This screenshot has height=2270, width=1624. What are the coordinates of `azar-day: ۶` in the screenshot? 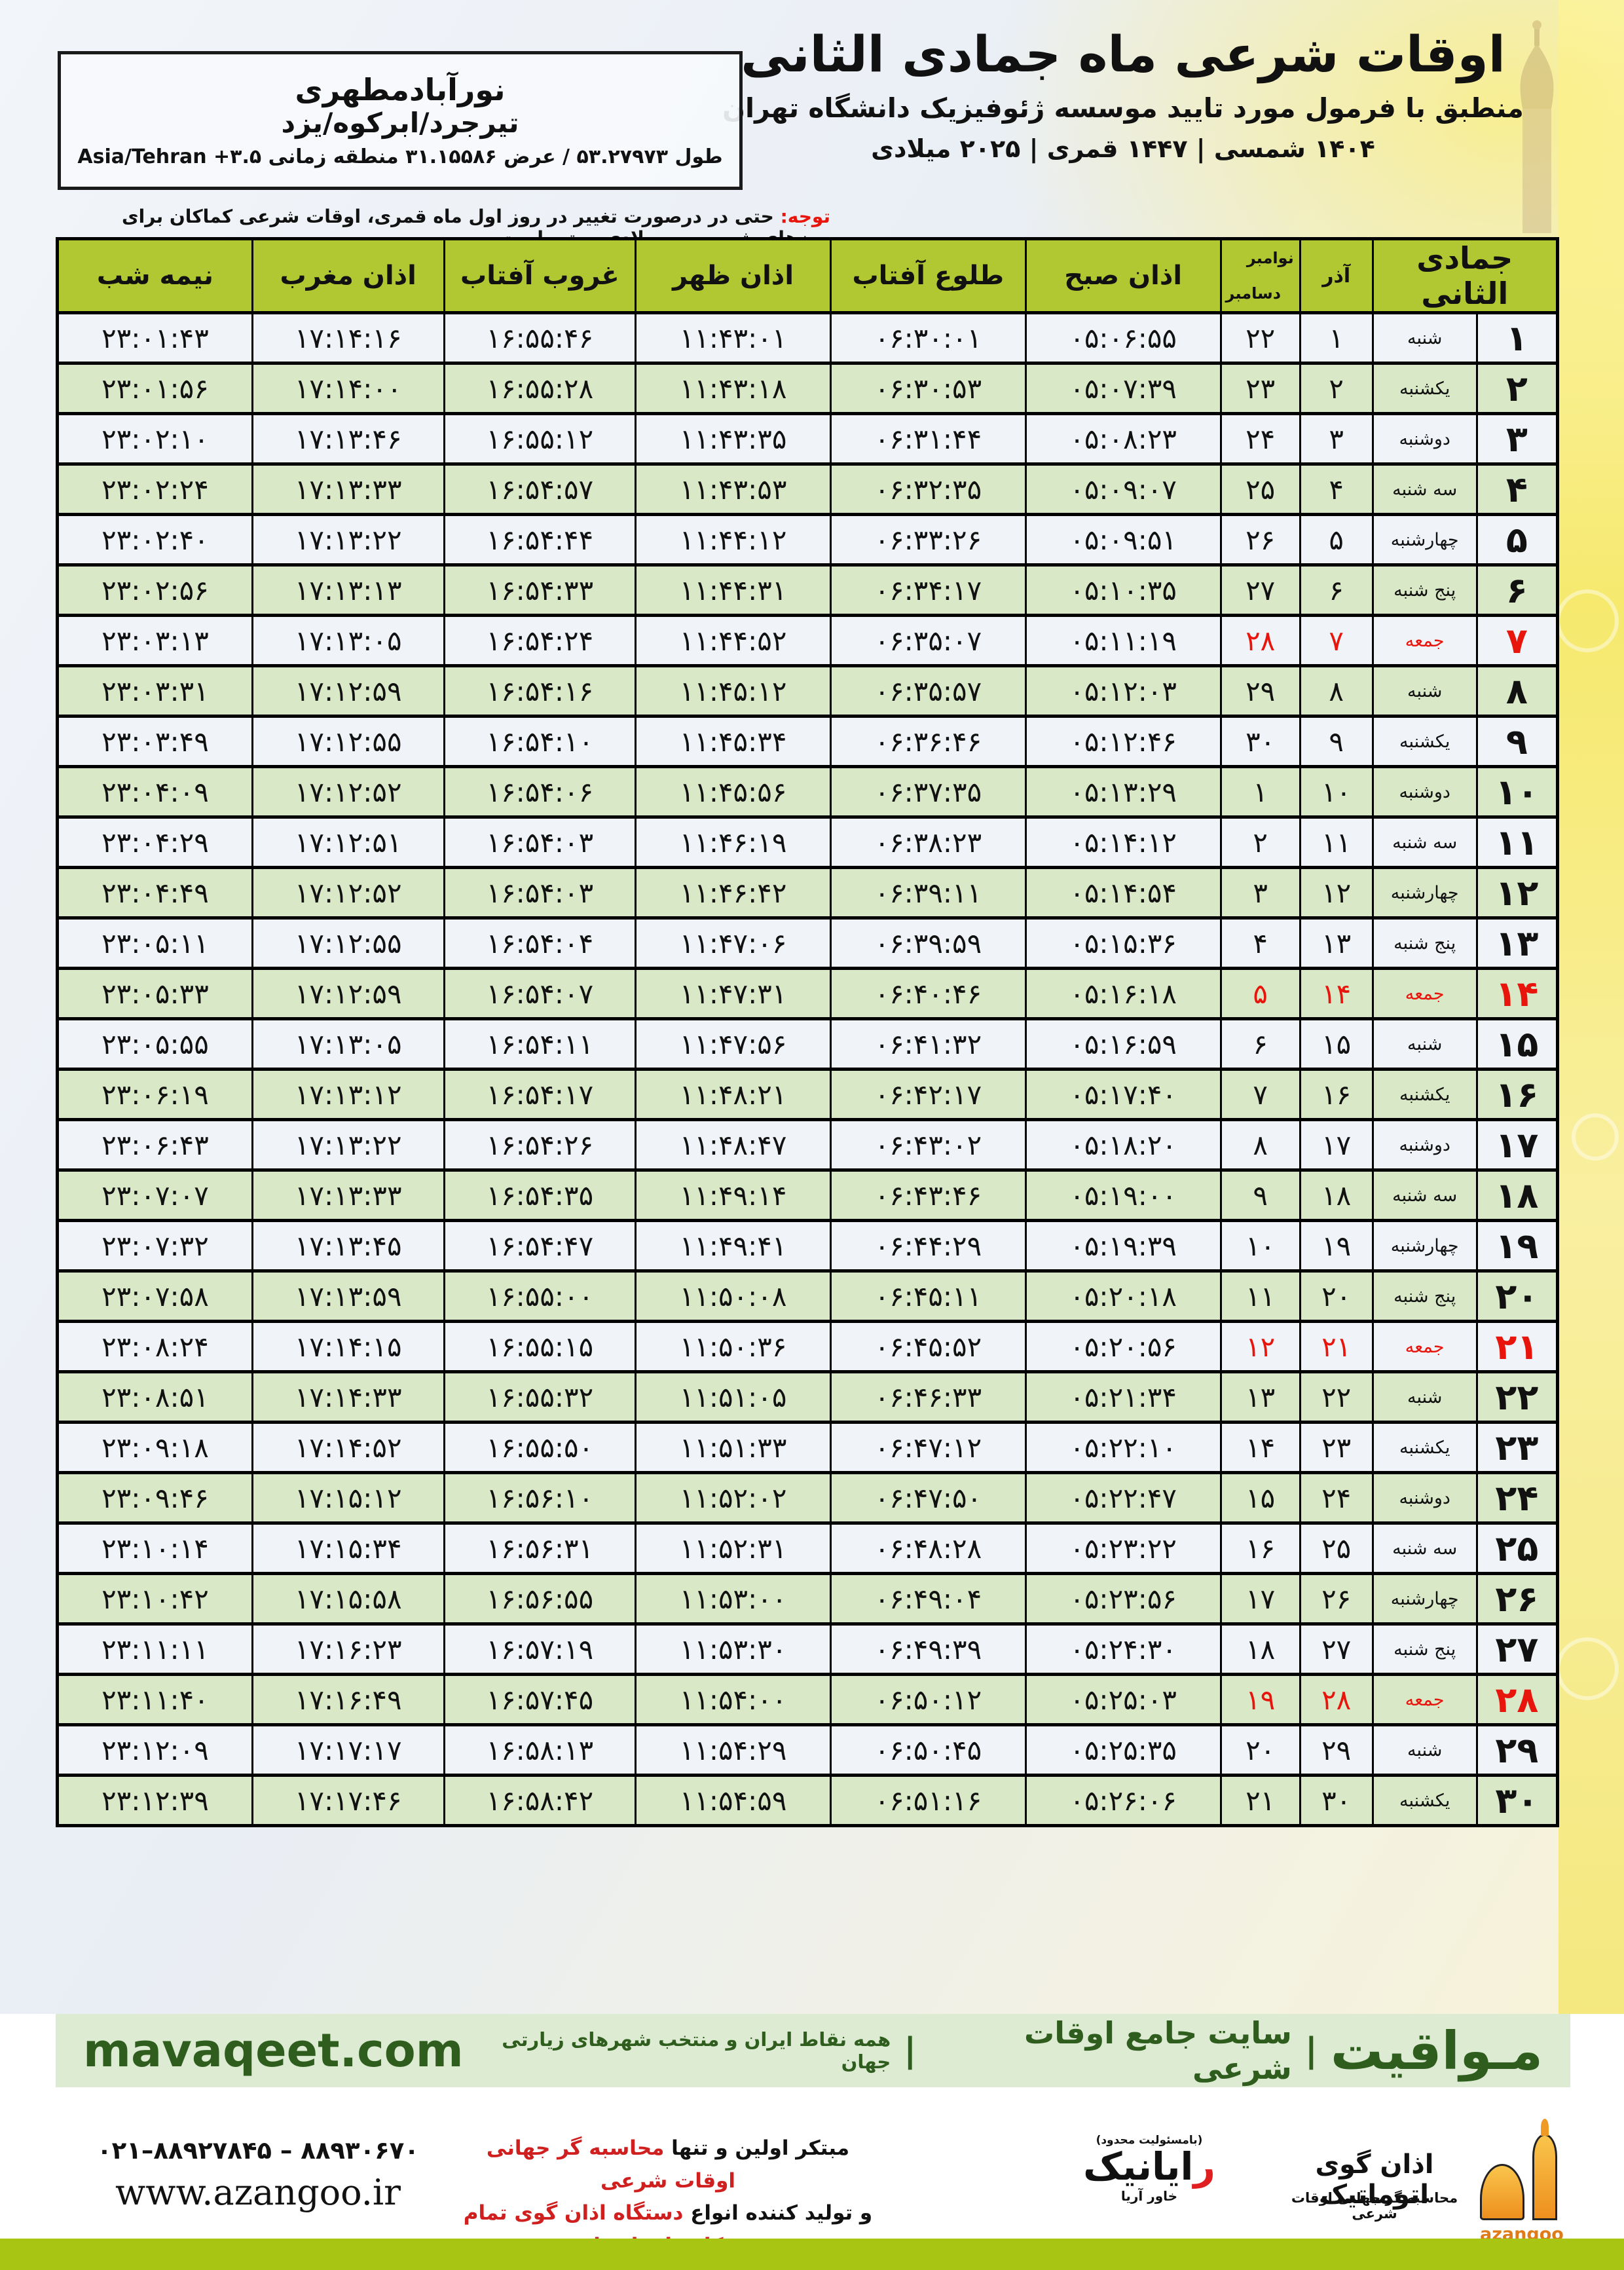 It's located at (1336, 590).